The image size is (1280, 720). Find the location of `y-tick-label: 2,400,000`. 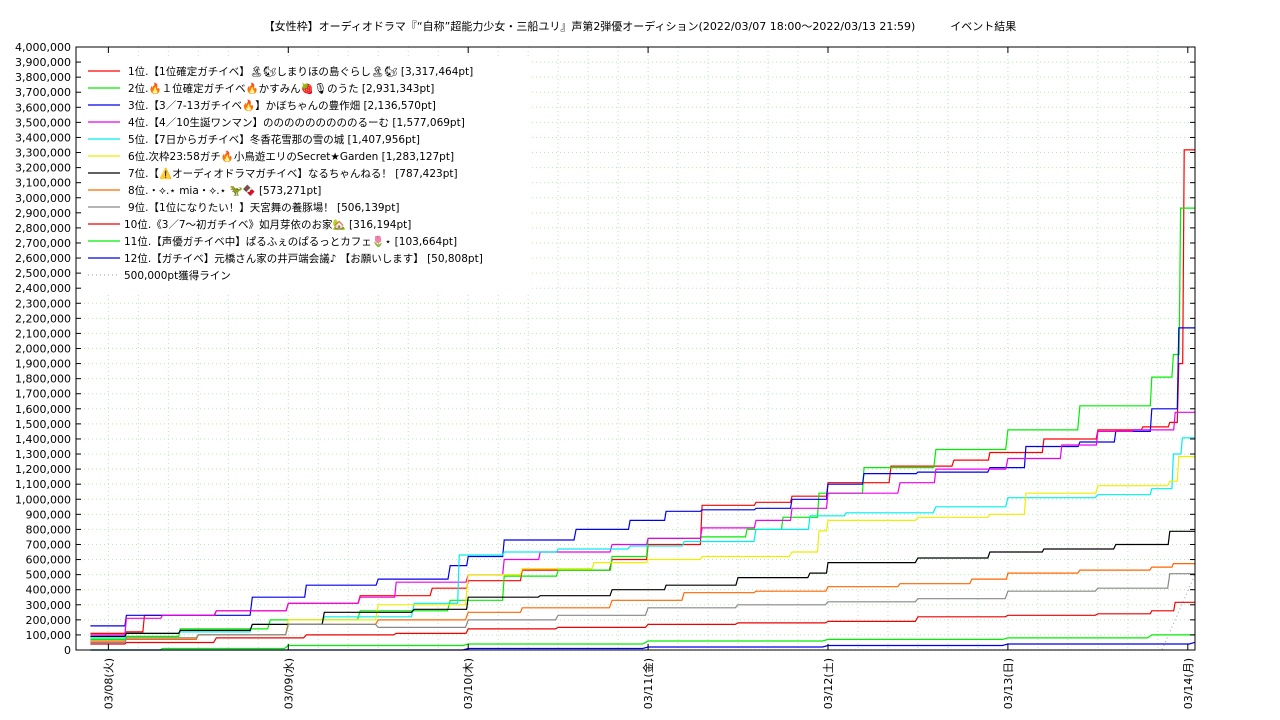

y-tick-label: 2,400,000 is located at coordinates (43, 288).